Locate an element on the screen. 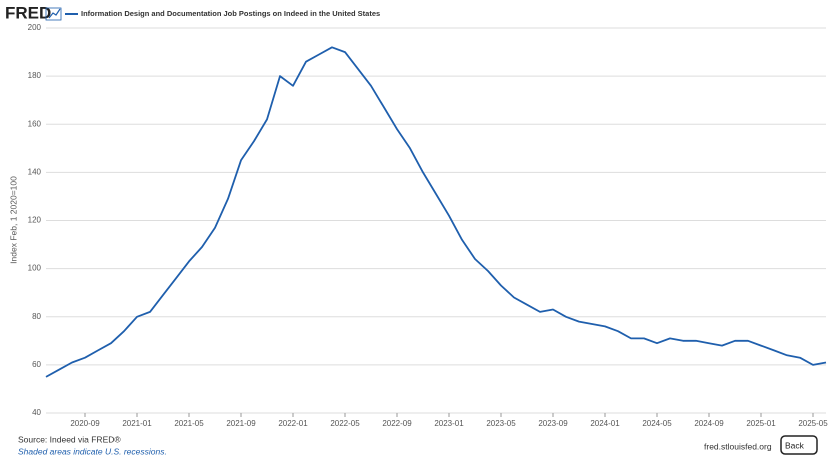 Image resolution: width=830 pixels, height=475 pixels. back-button-frame is located at coordinates (799, 445).